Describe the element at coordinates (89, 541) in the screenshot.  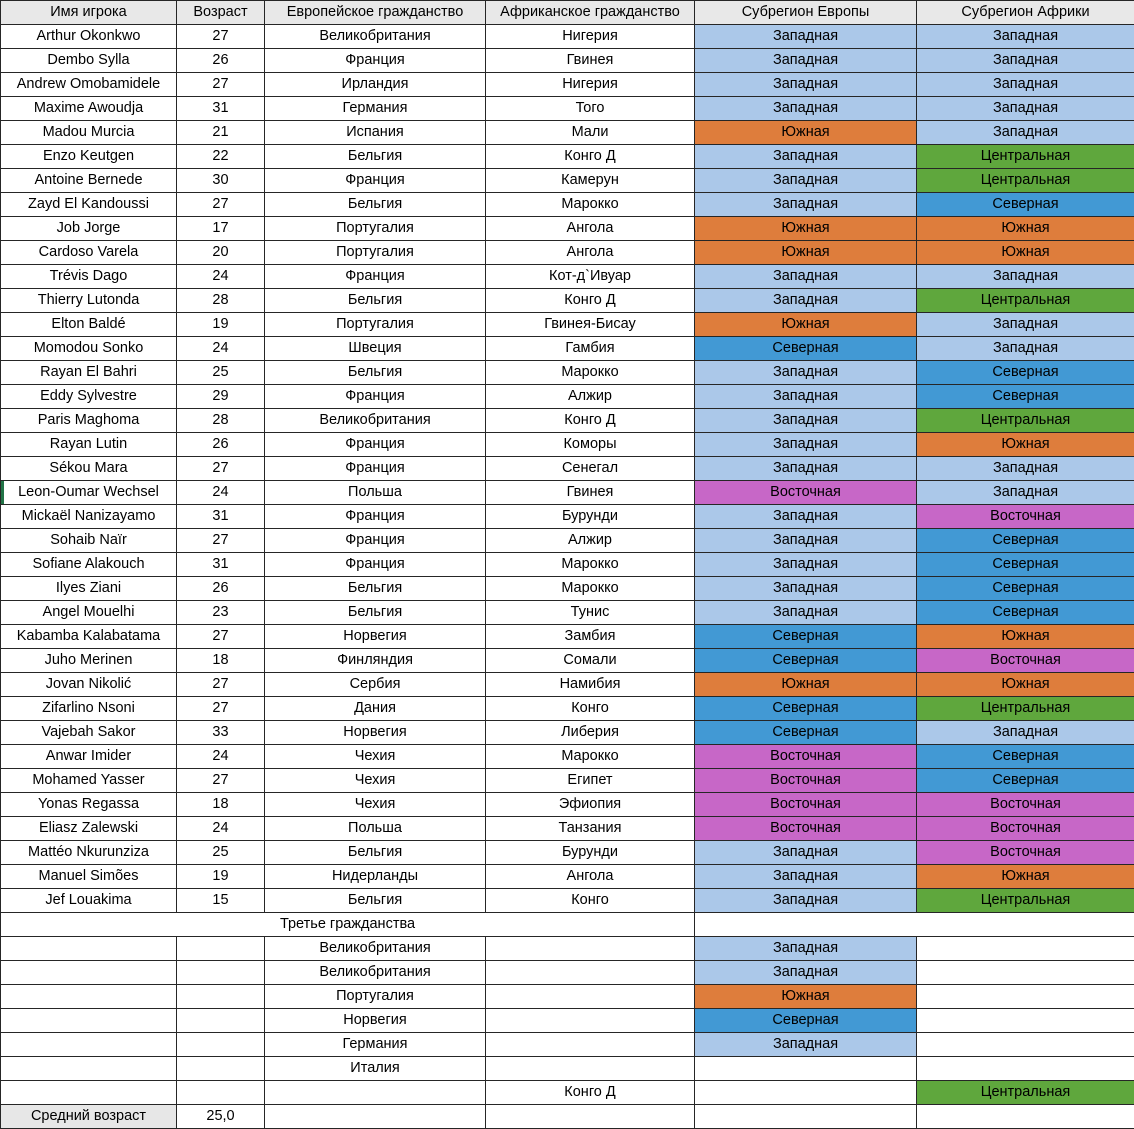
I see `player-name-cell: Sohaib Naïr` at that location.